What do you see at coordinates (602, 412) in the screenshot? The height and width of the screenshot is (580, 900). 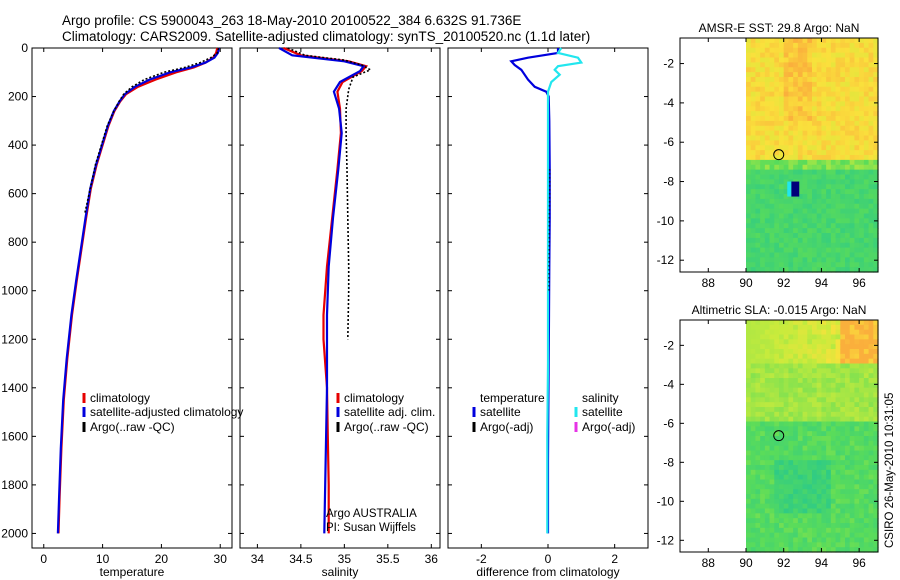 I see `difference-legend-sal-satellite: satellite` at bounding box center [602, 412].